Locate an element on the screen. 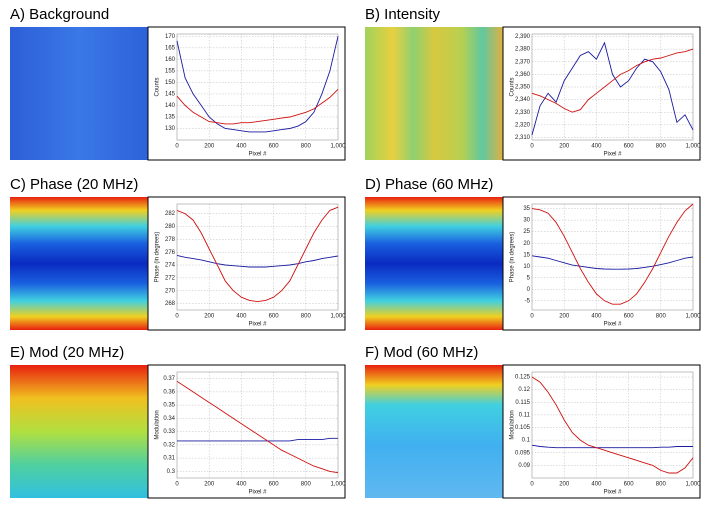 The image size is (706, 506). y-tick-label: 0.1 is located at coordinates (526, 441).